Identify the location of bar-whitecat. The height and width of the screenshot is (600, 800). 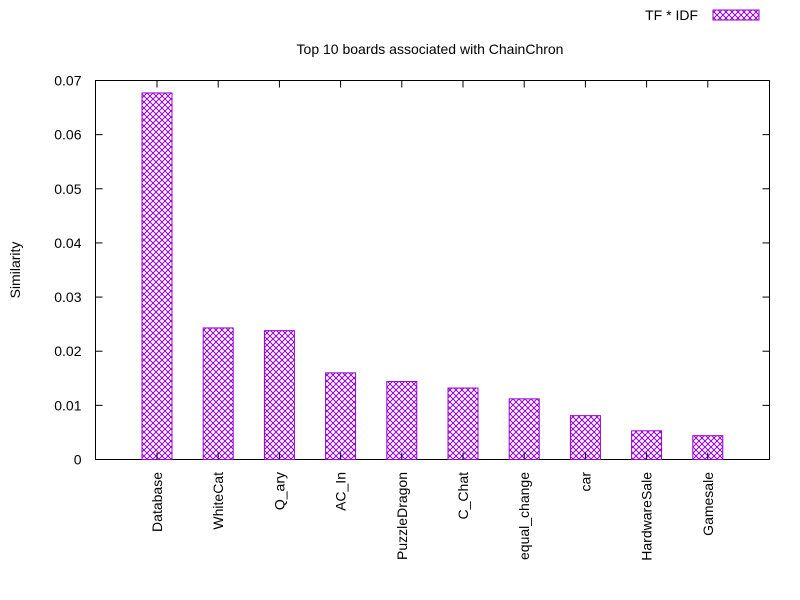
(218, 394).